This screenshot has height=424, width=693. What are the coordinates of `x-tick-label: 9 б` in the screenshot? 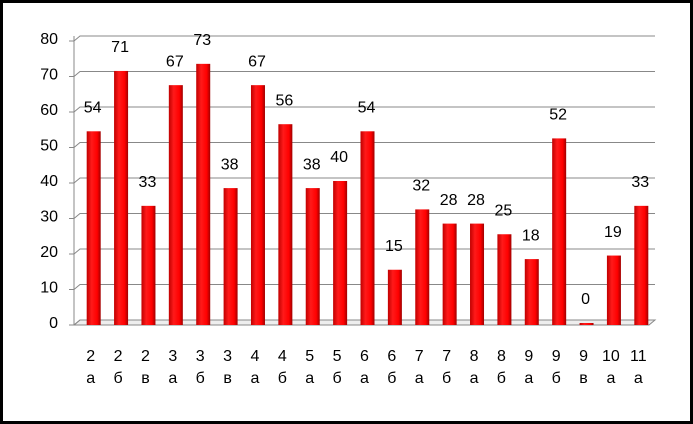 It's located at (556, 367).